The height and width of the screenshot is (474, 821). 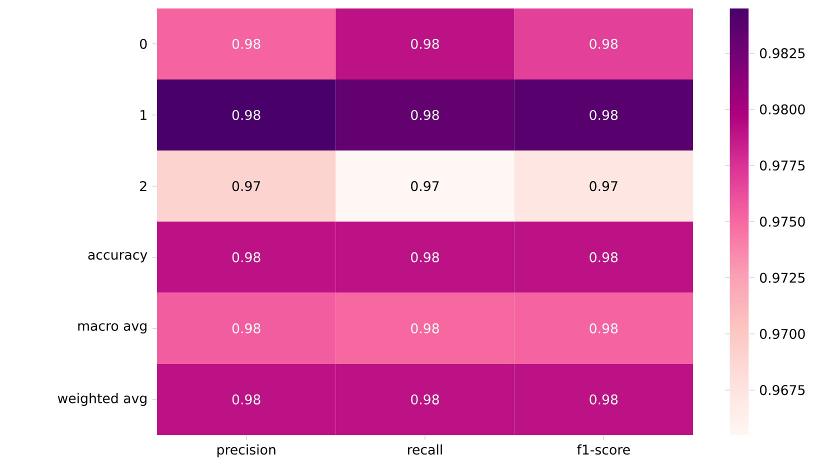 What do you see at coordinates (143, 115) in the screenshot?
I see `y-tick-label: 1` at bounding box center [143, 115].